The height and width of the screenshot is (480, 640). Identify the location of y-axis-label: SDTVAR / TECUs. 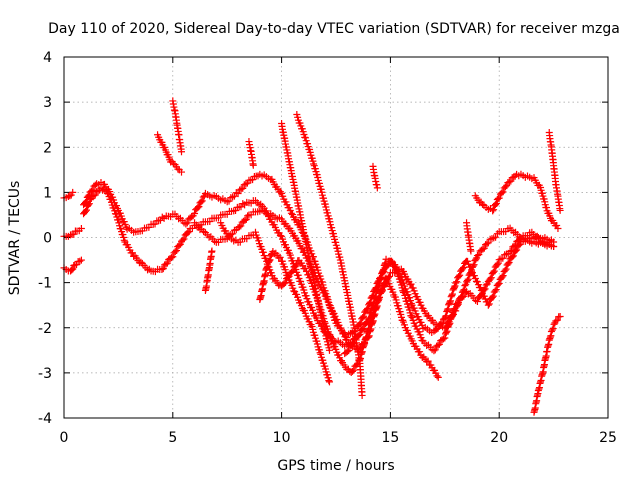
(15, 238).